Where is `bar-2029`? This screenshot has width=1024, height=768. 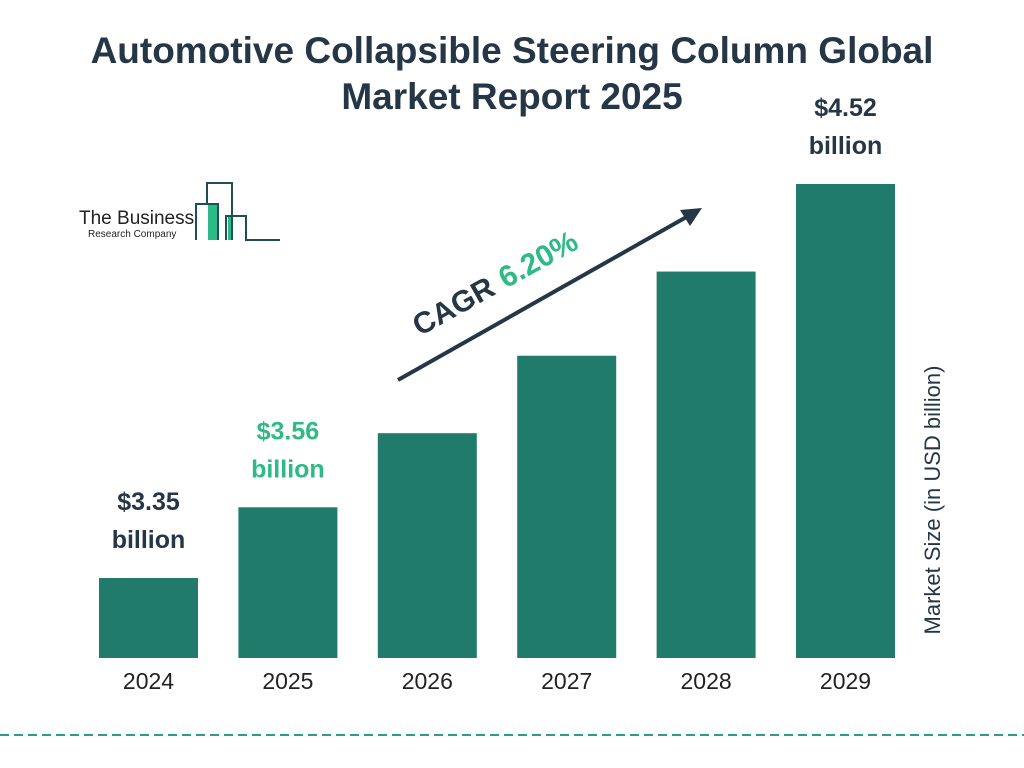
bar-2029 is located at coordinates (845, 421).